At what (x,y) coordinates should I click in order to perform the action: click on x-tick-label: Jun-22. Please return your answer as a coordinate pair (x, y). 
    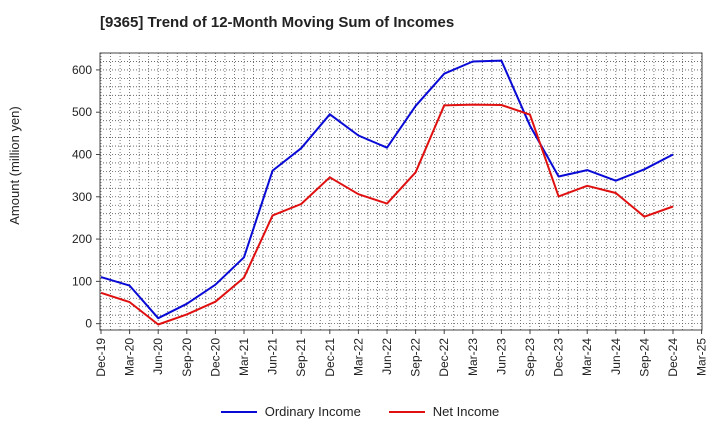
    Looking at the image, I should click on (387, 356).